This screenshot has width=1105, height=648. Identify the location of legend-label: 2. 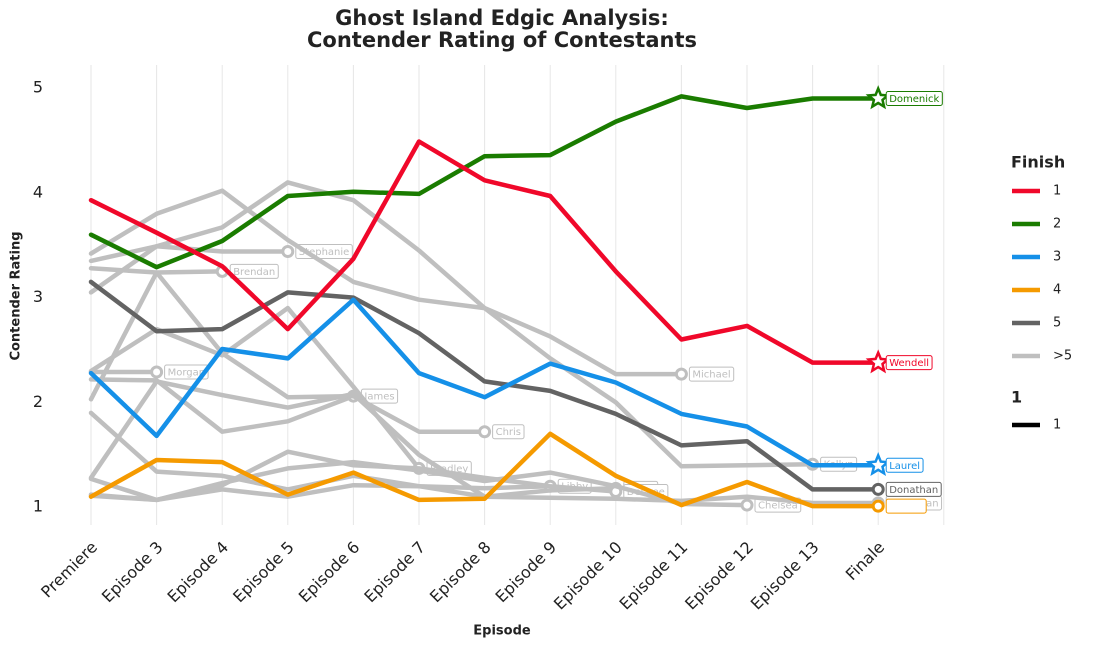
(1057, 224).